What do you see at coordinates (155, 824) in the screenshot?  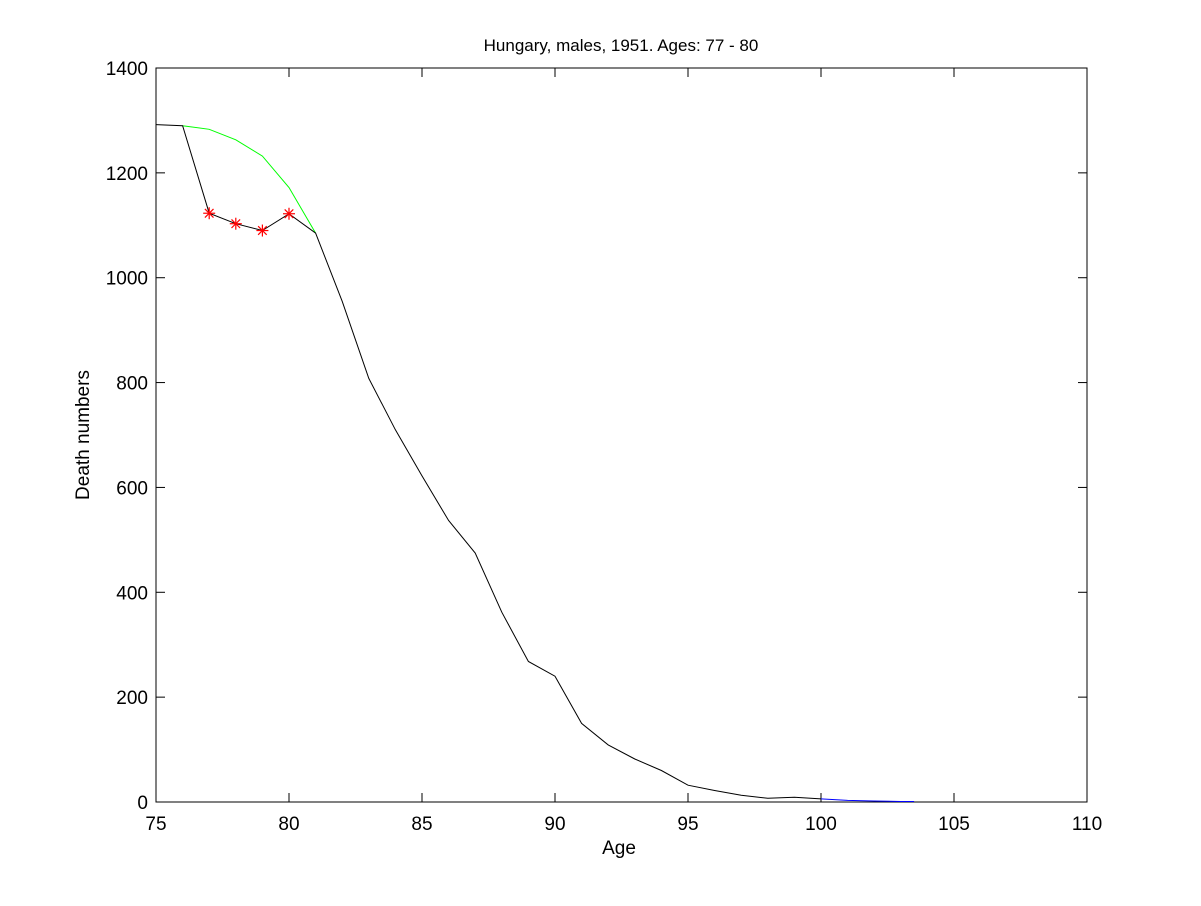 I see `x-tick-label: 75` at bounding box center [155, 824].